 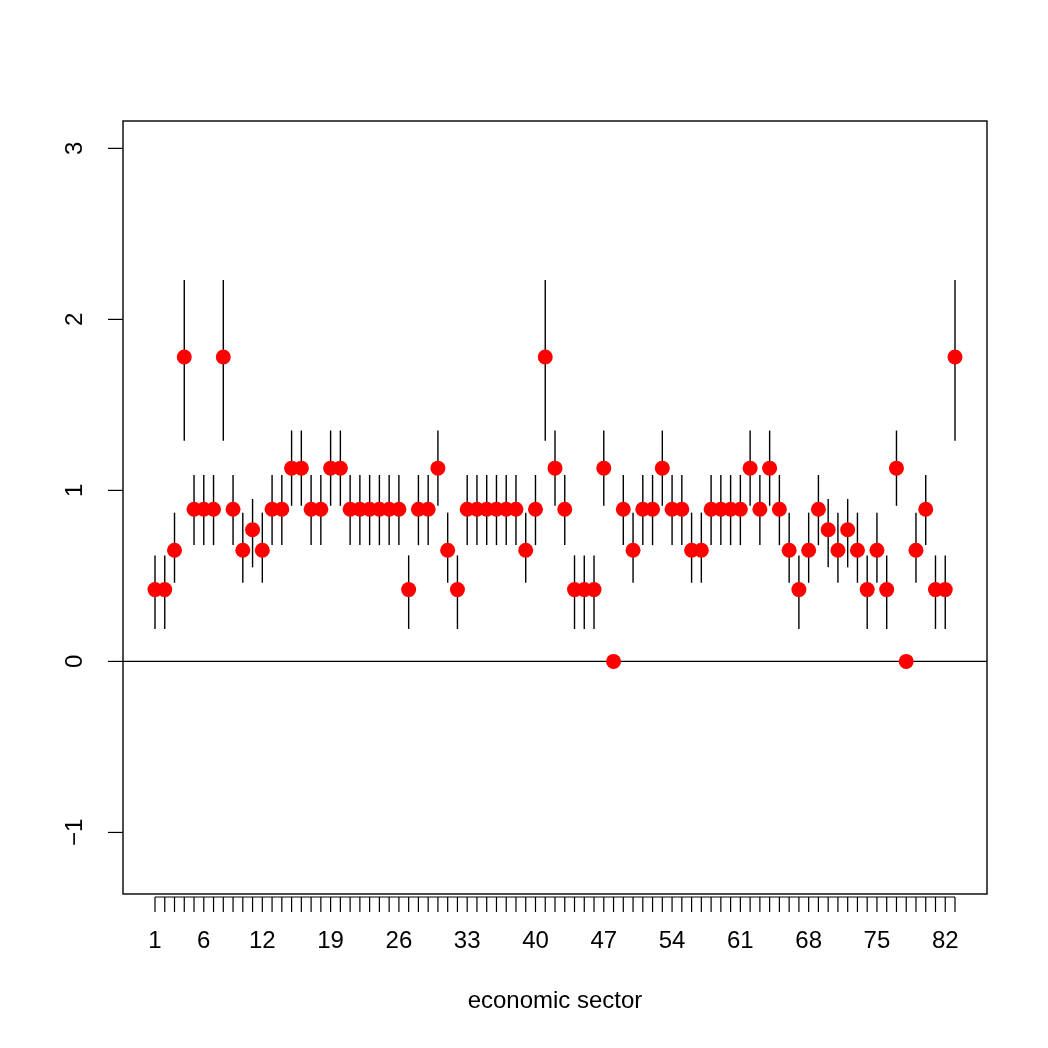 I want to click on x-tick-label: 54, so click(x=672, y=939).